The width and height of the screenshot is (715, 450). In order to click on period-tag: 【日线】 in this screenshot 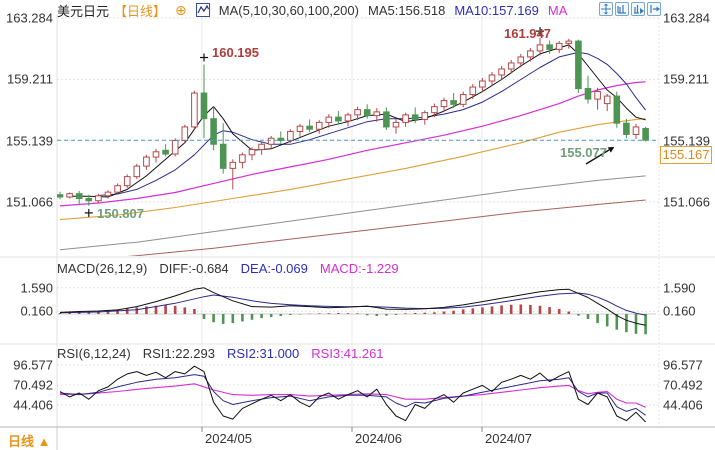, I will do `click(140, 11)`.